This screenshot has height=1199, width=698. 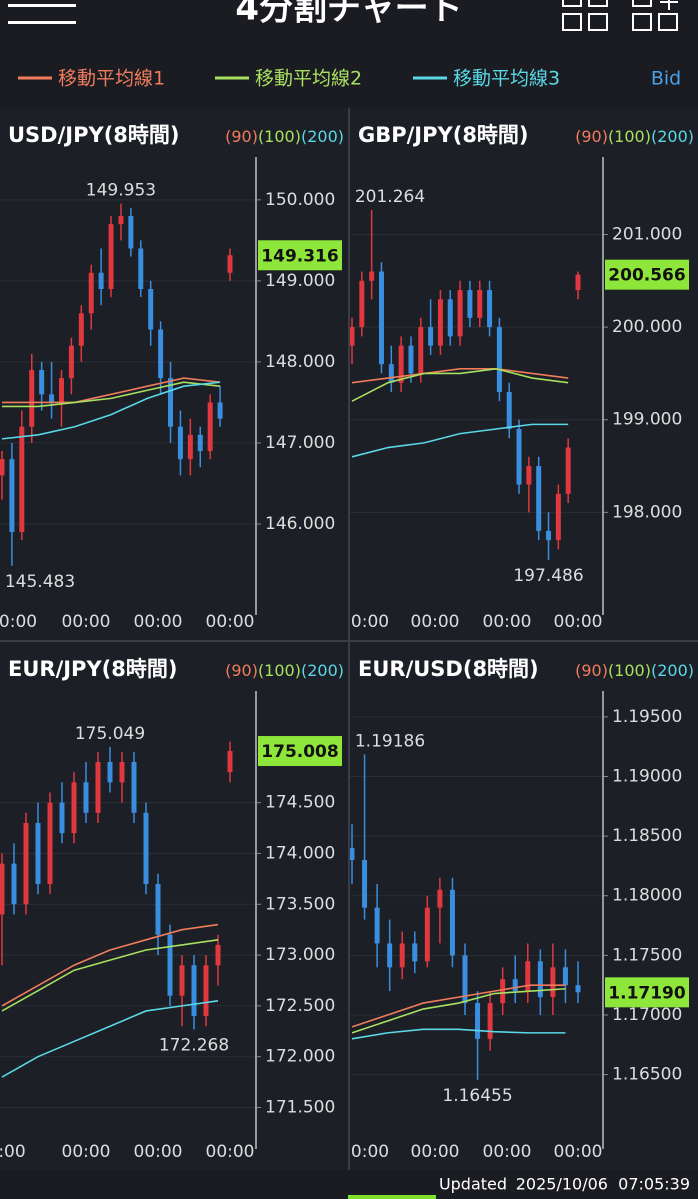 What do you see at coordinates (110, 734) in the screenshot?
I see `high-label: 175.049` at bounding box center [110, 734].